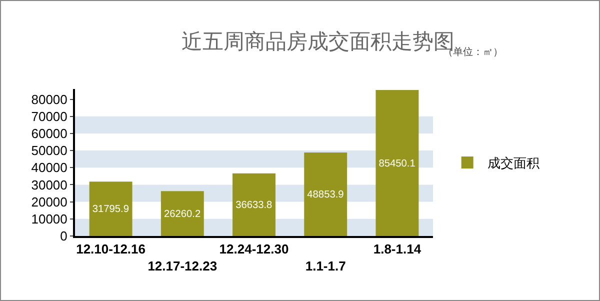  I want to click on y-tick-label: 60000, so click(49, 133).